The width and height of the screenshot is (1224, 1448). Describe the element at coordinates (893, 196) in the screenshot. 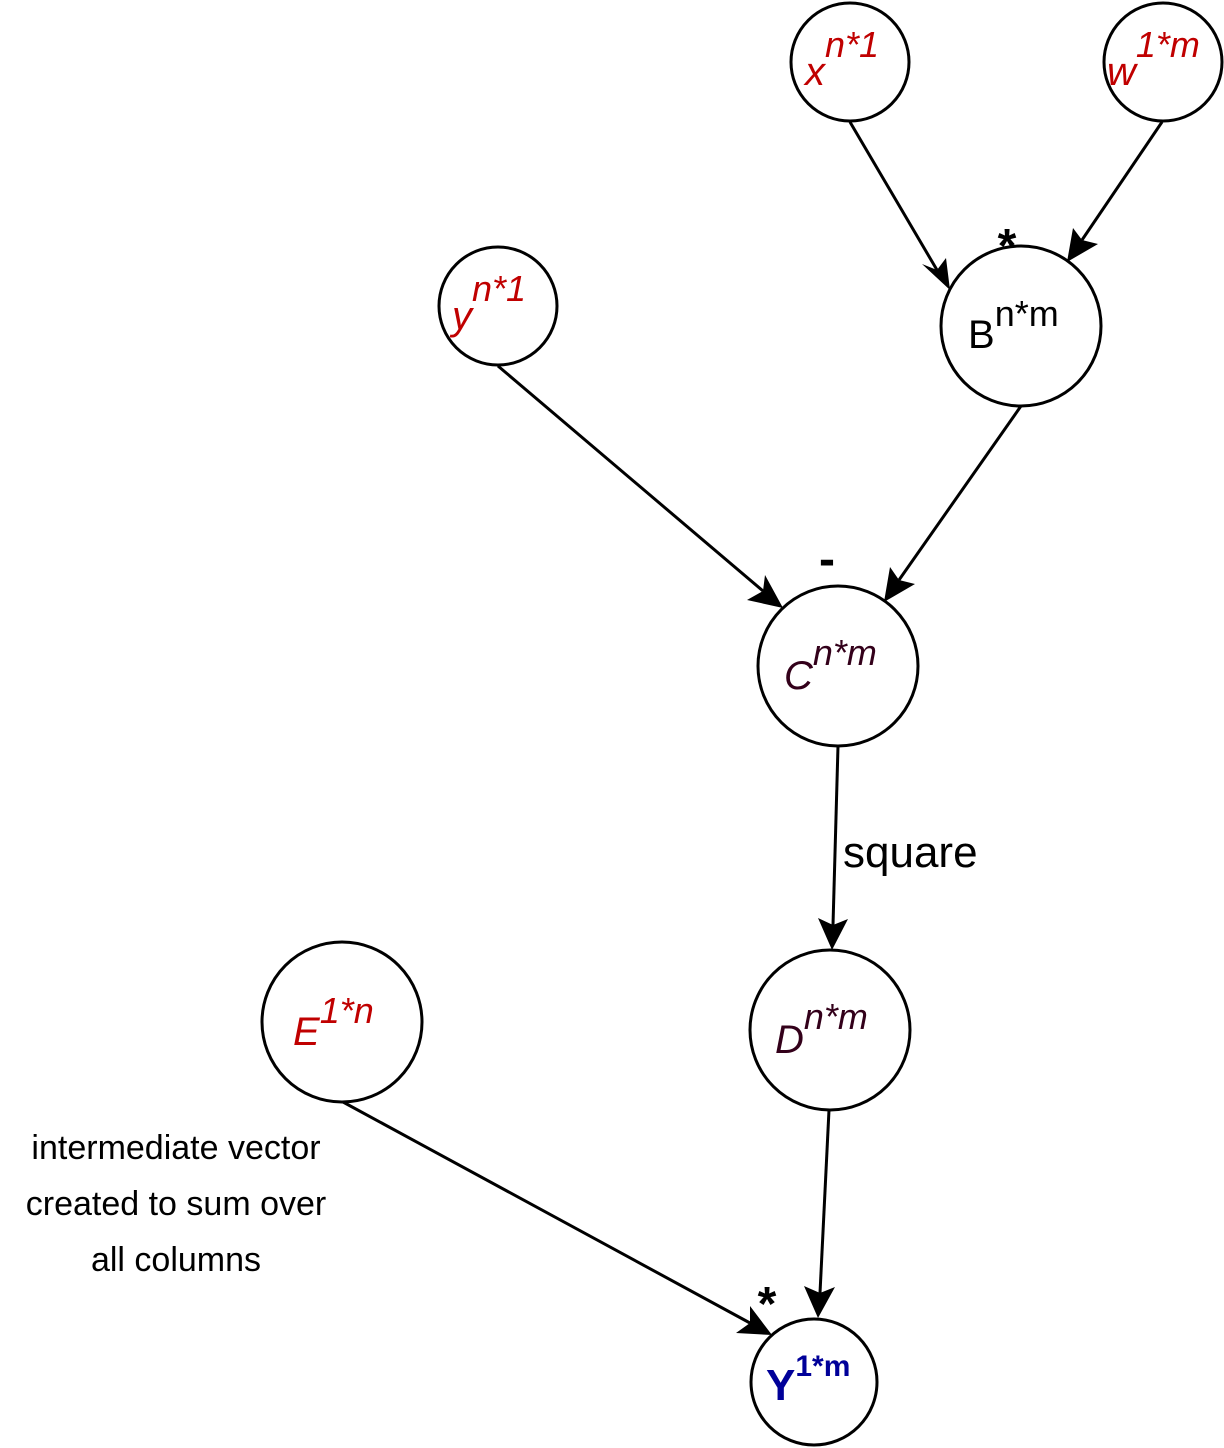

I see `edge-x-to-B` at that location.